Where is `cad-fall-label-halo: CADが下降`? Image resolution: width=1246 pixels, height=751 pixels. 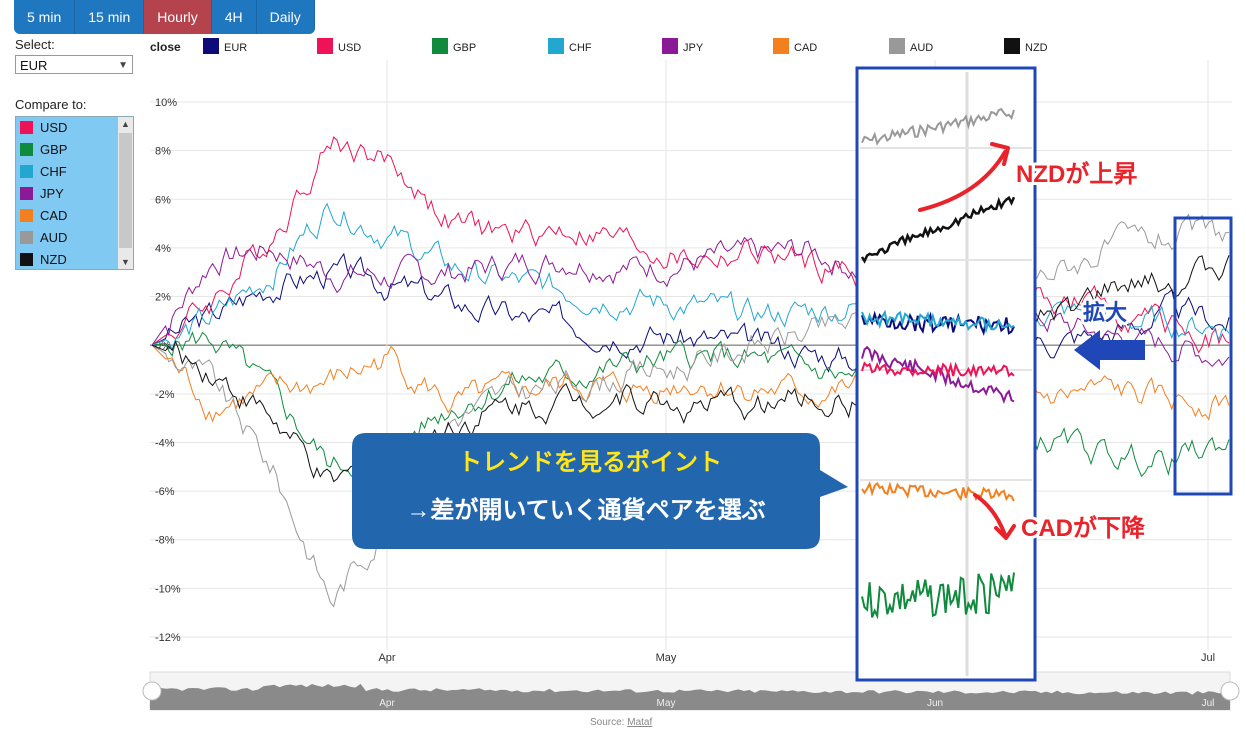
cad-fall-label-halo: CADが下降 is located at coordinates (1083, 528).